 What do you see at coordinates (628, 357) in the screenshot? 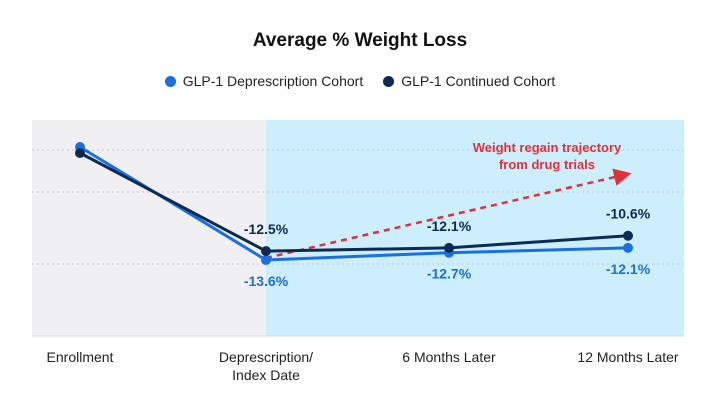
I see `x-tick-label: 12 Months Later` at bounding box center [628, 357].